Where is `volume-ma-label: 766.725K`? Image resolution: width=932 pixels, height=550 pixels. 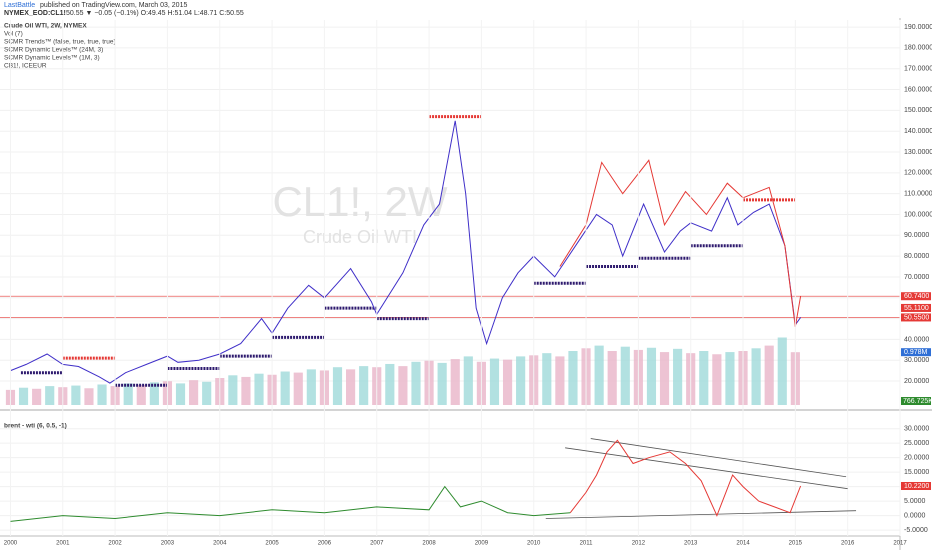
volume-ma-label: 766.725K is located at coordinates (917, 401).